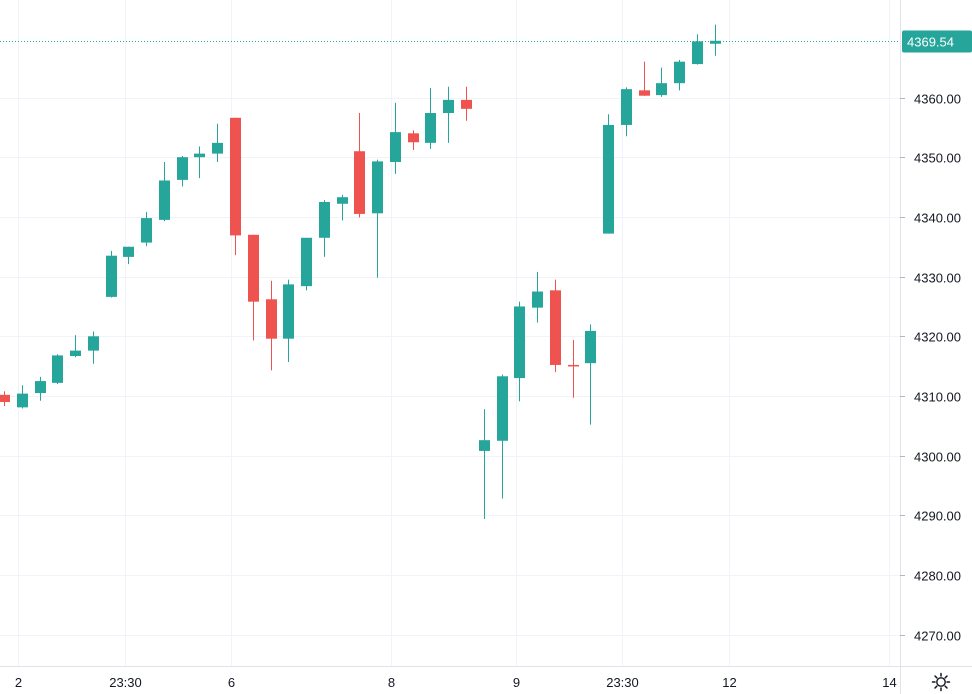 The width and height of the screenshot is (972, 694). Describe the element at coordinates (937, 516) in the screenshot. I see `y-tick-label: 4290.00` at that location.